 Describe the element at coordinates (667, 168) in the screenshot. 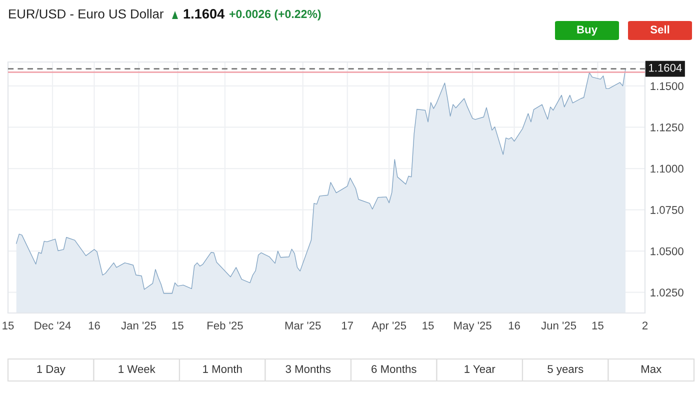

I see `y-tick-label: 1.1000` at that location.